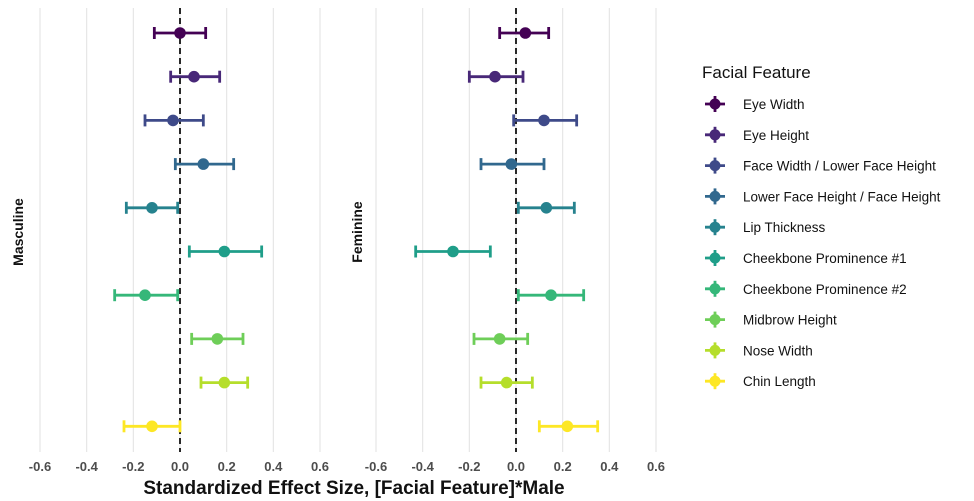 The height and width of the screenshot is (501, 974). I want to click on x-tick-label-feminine: -0.6, so click(376, 466).